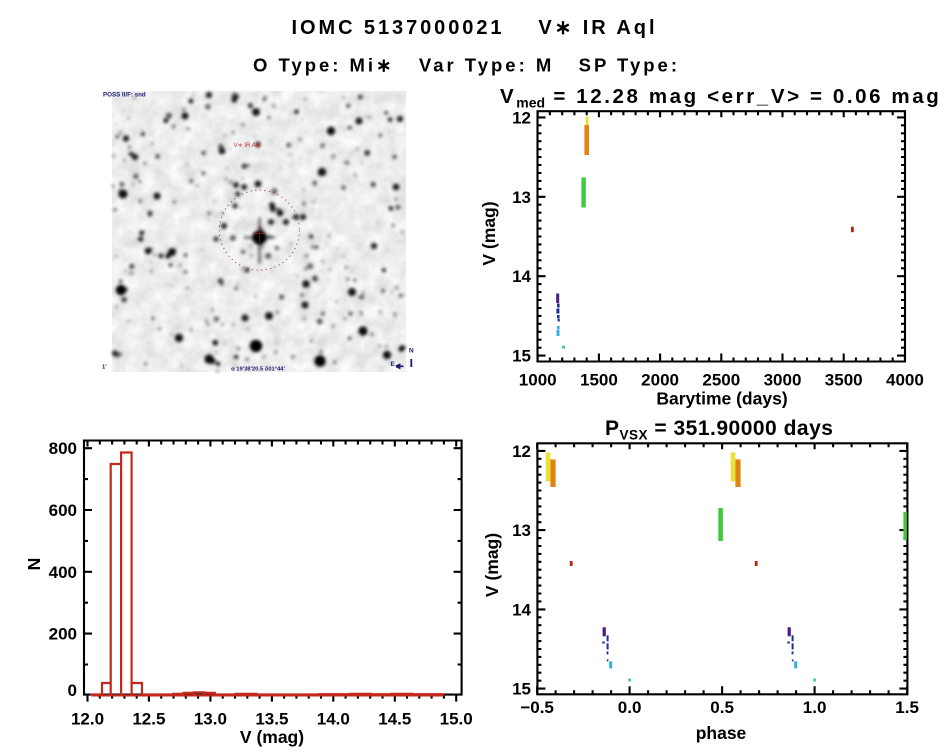  What do you see at coordinates (72, 690) in the screenshot?
I see `svg-text: 0` at bounding box center [72, 690].